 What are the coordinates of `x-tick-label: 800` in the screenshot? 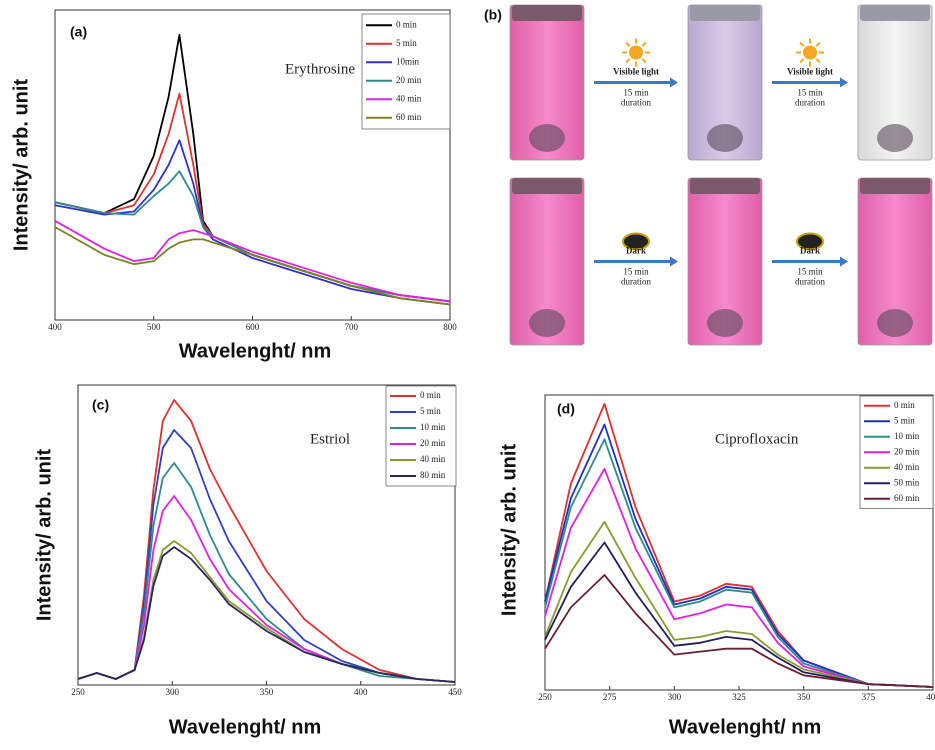 It's located at (450, 327).